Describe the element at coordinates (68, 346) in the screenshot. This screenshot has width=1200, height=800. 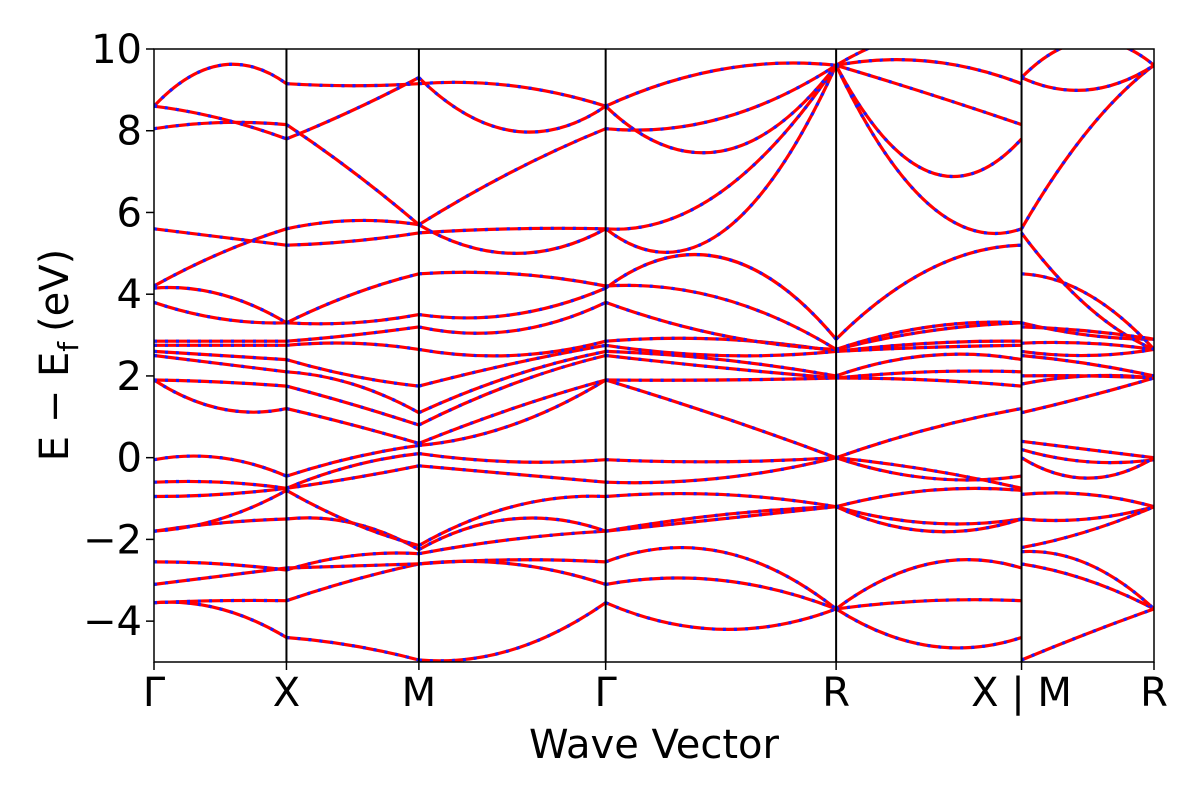
I see `y-axis-title-subscript: f` at that location.